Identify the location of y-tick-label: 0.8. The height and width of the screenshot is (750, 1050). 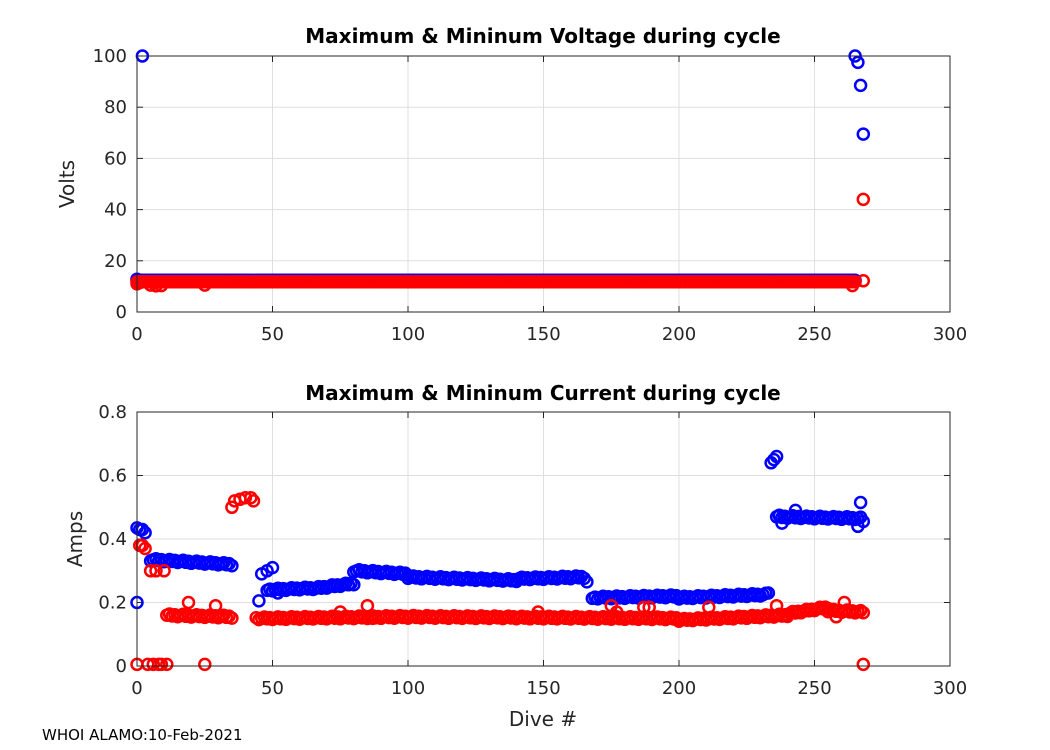
(112, 412).